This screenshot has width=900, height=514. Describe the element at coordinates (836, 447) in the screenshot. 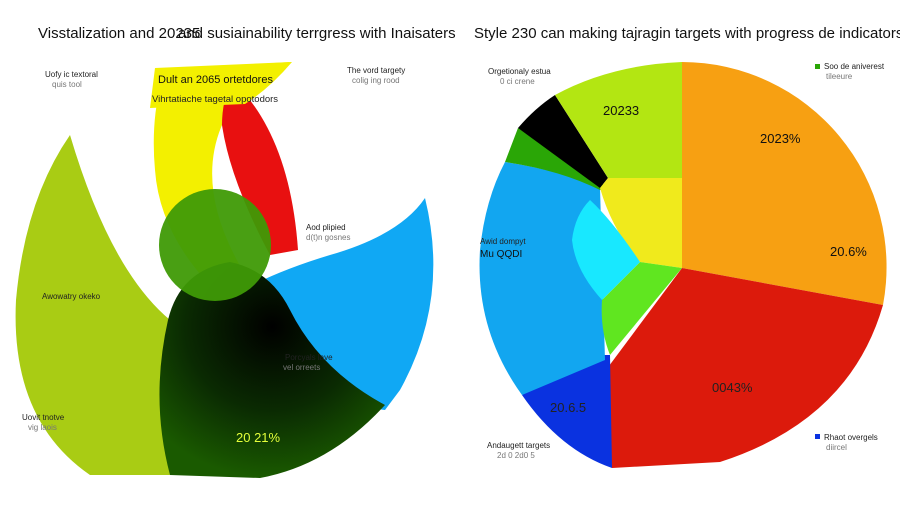

I see `legend-sublabel: diircel` at that location.